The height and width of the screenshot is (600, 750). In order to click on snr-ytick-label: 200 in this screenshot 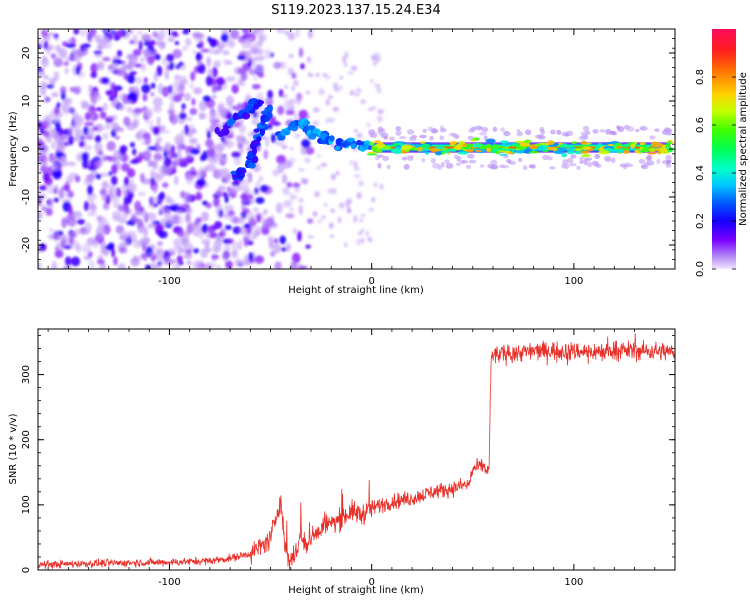, I will do `click(26, 439)`.